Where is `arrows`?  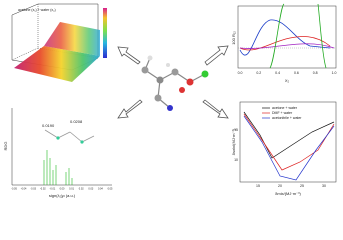 arrows is located at coordinates (173, 82).